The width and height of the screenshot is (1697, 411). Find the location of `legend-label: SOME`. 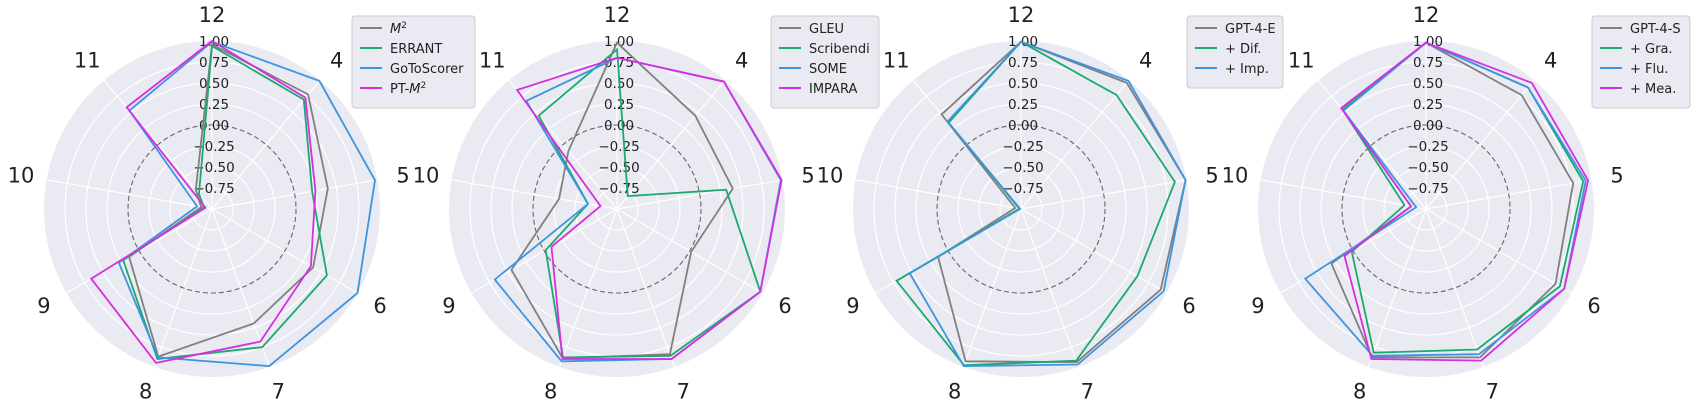

legend-label: SOME is located at coordinates (828, 69).